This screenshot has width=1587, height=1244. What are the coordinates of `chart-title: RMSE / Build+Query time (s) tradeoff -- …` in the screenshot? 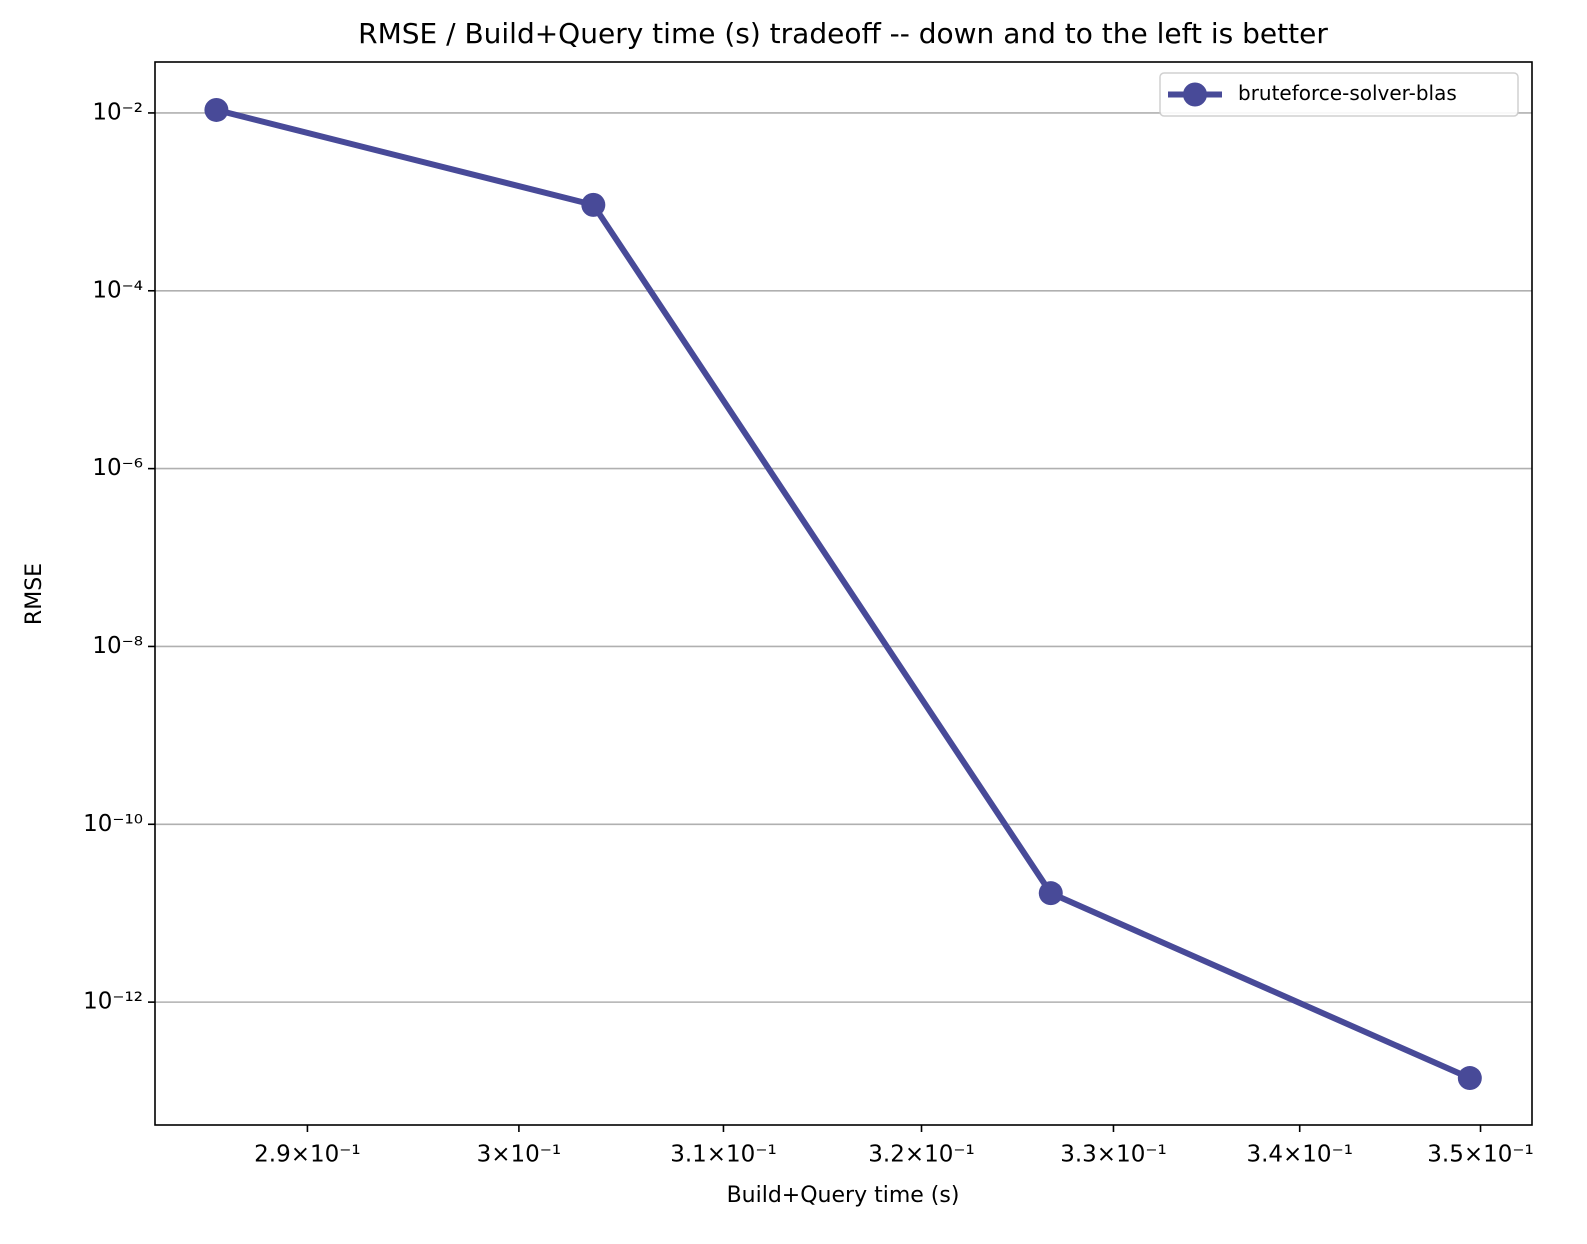 It's located at (843, 33).